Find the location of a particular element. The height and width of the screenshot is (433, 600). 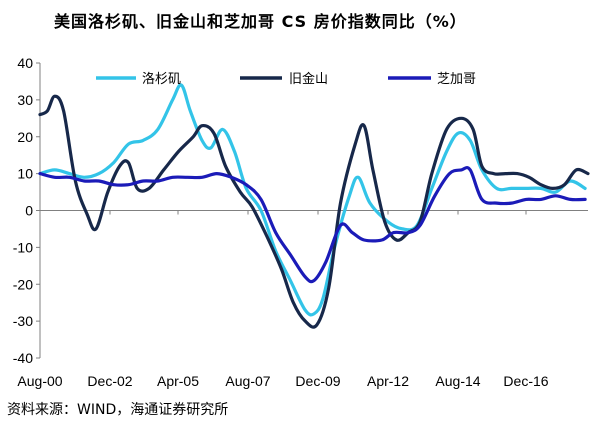

x-tick-label: Dec-16 is located at coordinates (525, 381).